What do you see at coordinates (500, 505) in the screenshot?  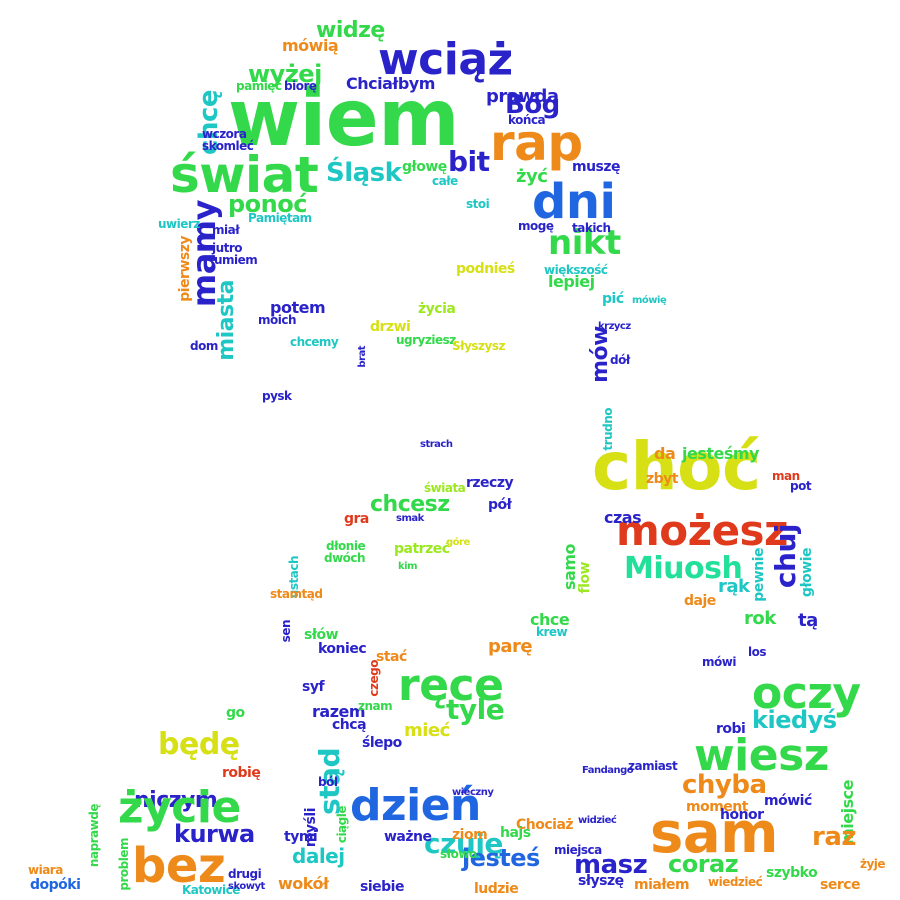 I see `cloud-word: pół` at bounding box center [500, 505].